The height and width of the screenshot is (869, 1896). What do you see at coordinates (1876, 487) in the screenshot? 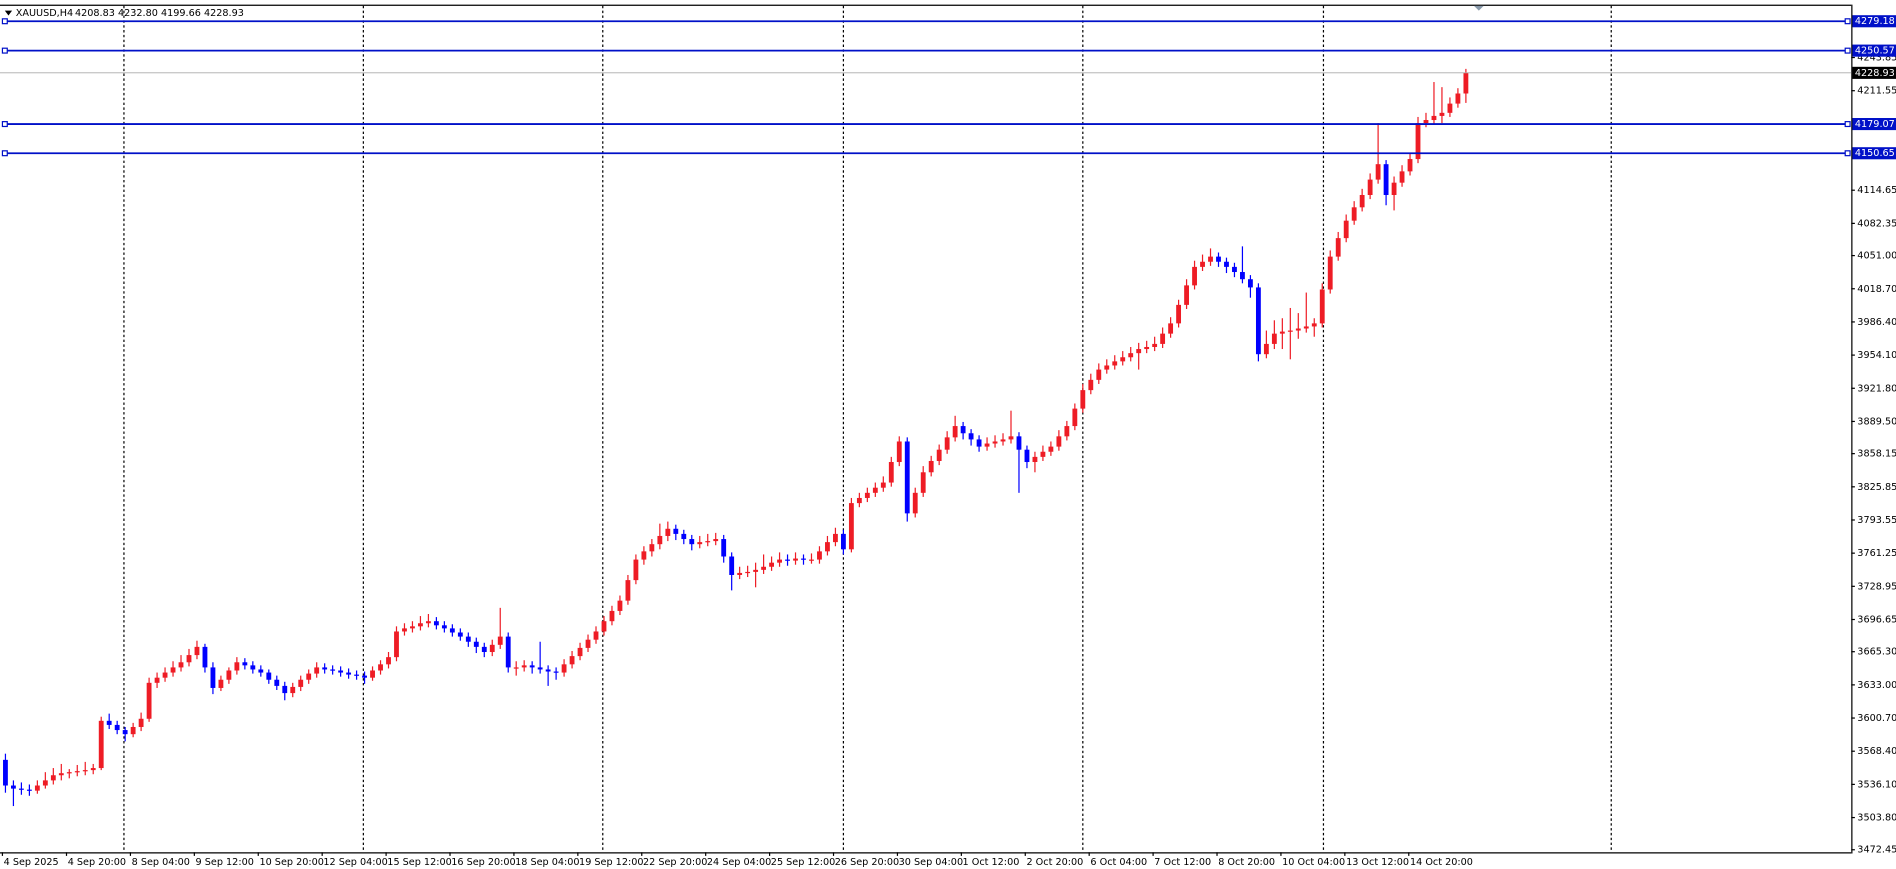
I see `y-tick-label: 3825.85` at bounding box center [1876, 487].